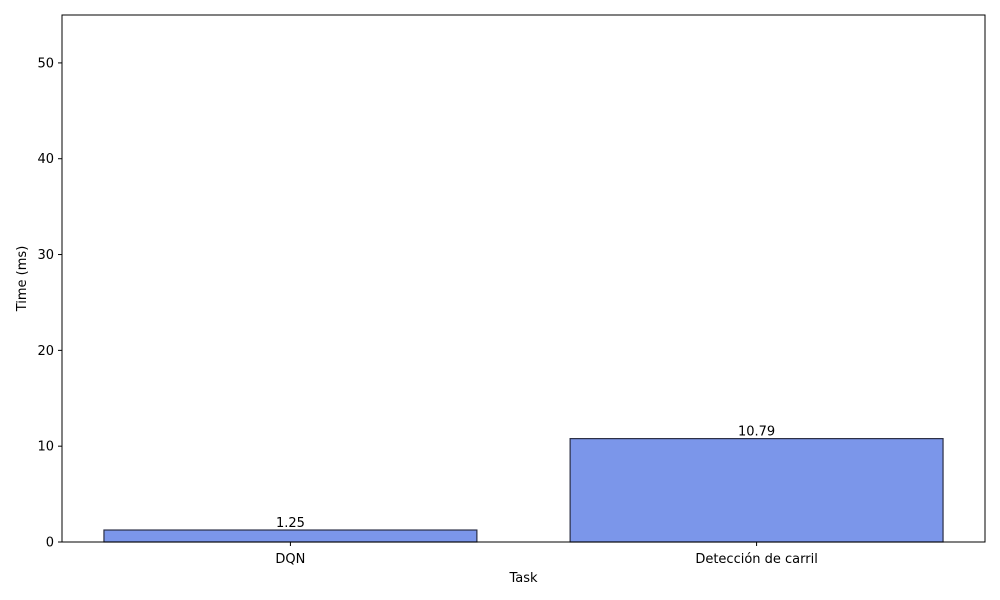 The height and width of the screenshot is (600, 1000). I want to click on y-tick-label-0: 0, so click(50, 543).